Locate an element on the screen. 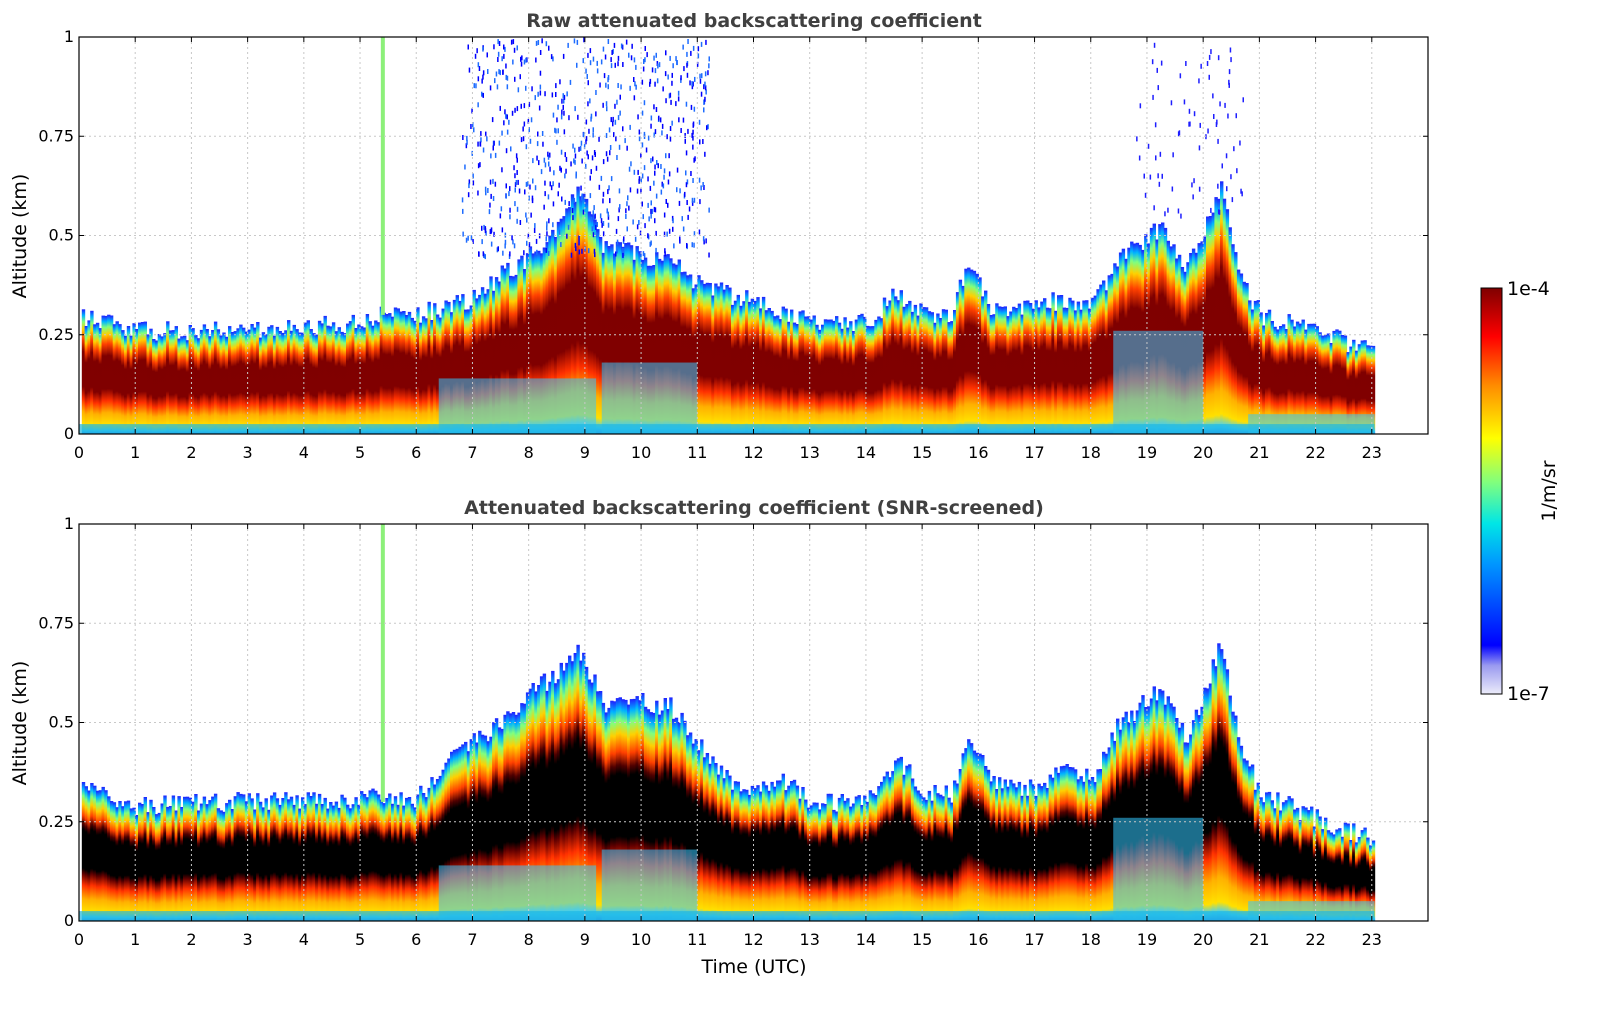 Image resolution: width=1621 pixels, height=1020 pixels. x-tick-label: 22 is located at coordinates (1315, 939).